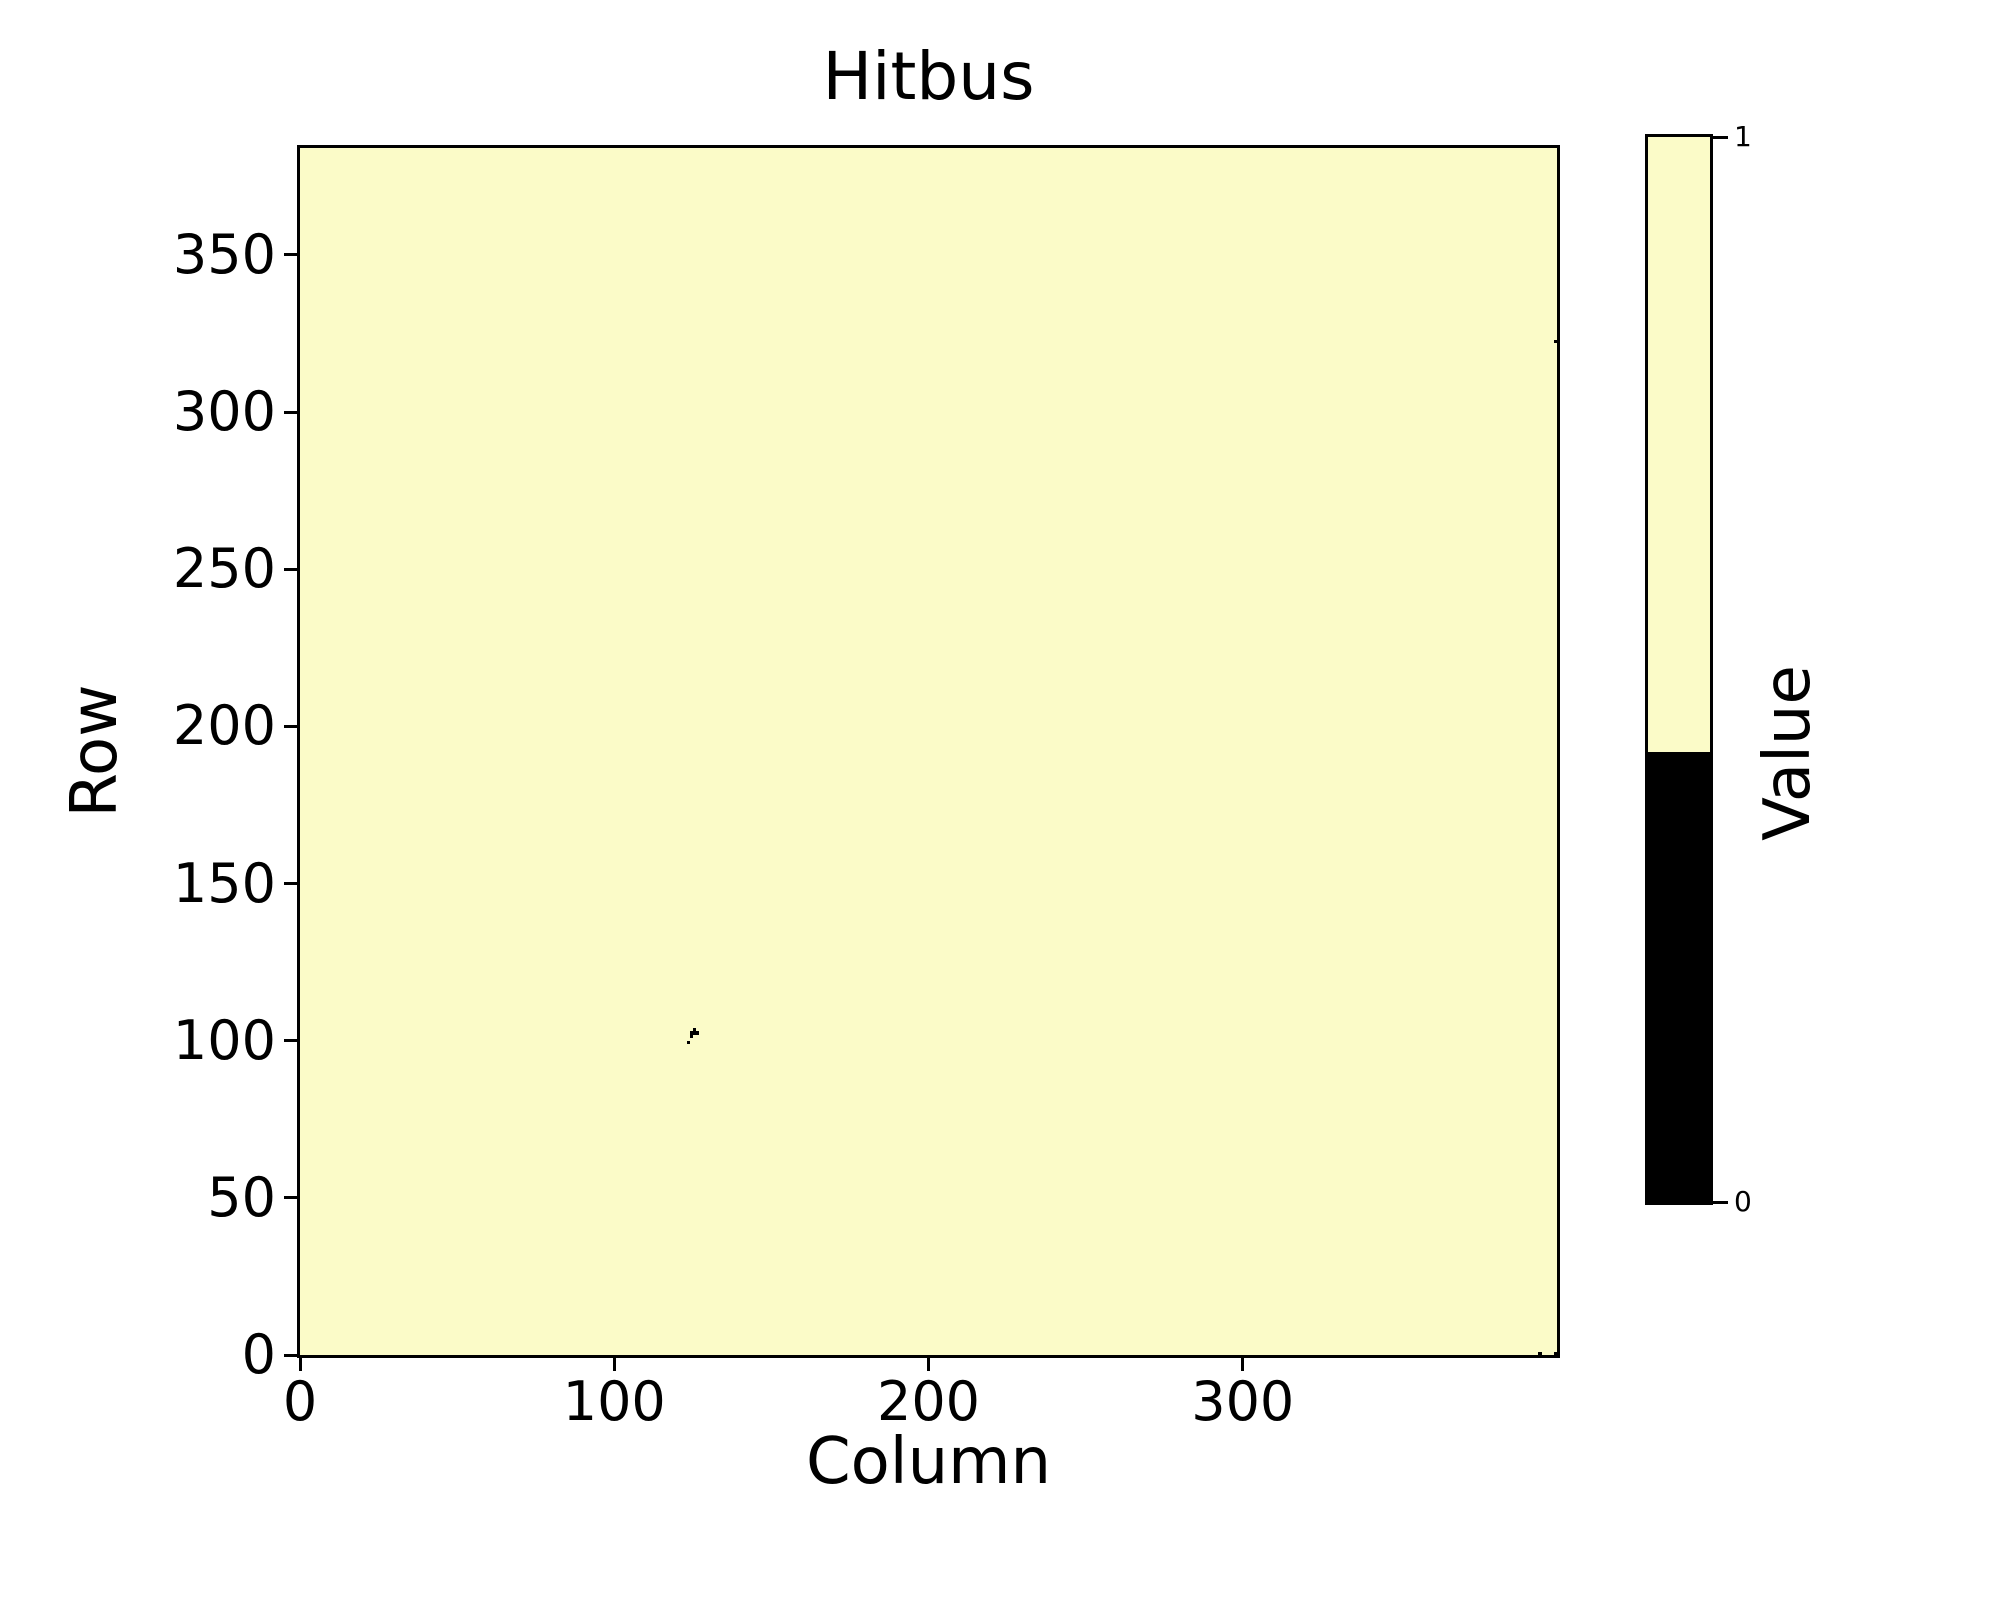 The image size is (2000, 1600). What do you see at coordinates (928, 76) in the screenshot?
I see `chart-title: Hitbus` at bounding box center [928, 76].